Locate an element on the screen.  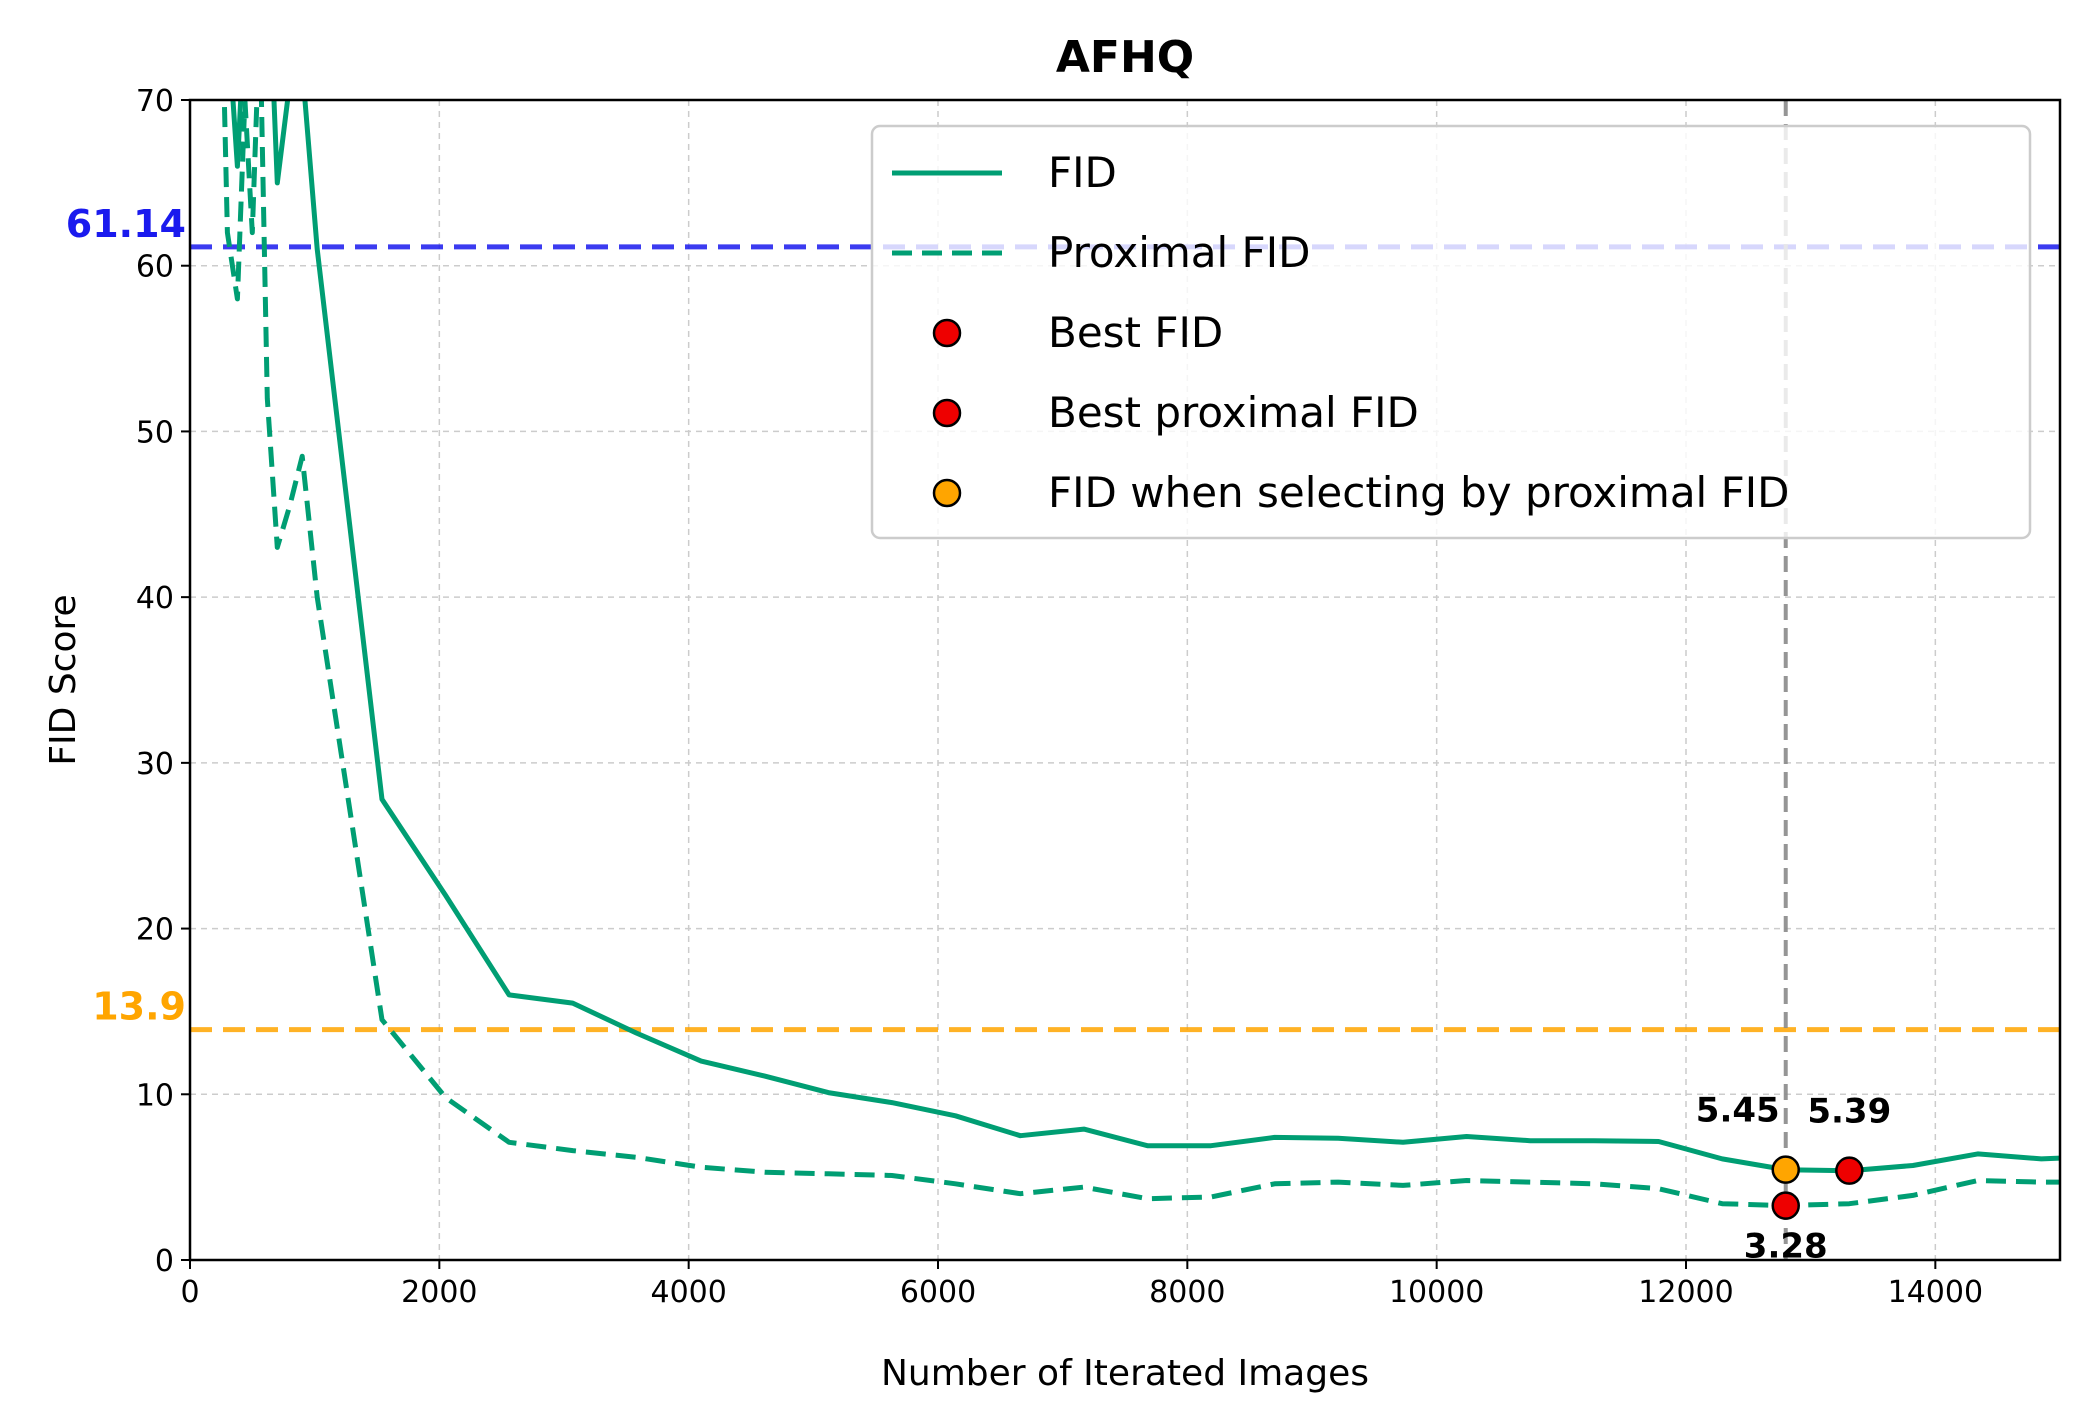
y-tick-label: 20 is located at coordinates (155, 930).